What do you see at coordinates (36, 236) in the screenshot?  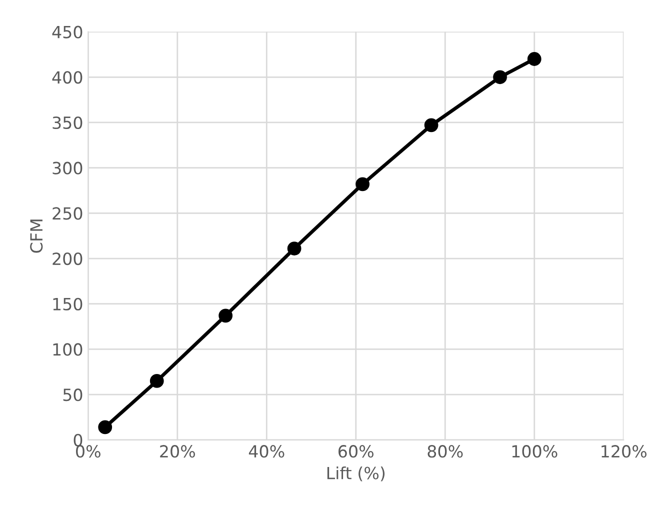 I see `y-axis-title: CFM` at bounding box center [36, 236].